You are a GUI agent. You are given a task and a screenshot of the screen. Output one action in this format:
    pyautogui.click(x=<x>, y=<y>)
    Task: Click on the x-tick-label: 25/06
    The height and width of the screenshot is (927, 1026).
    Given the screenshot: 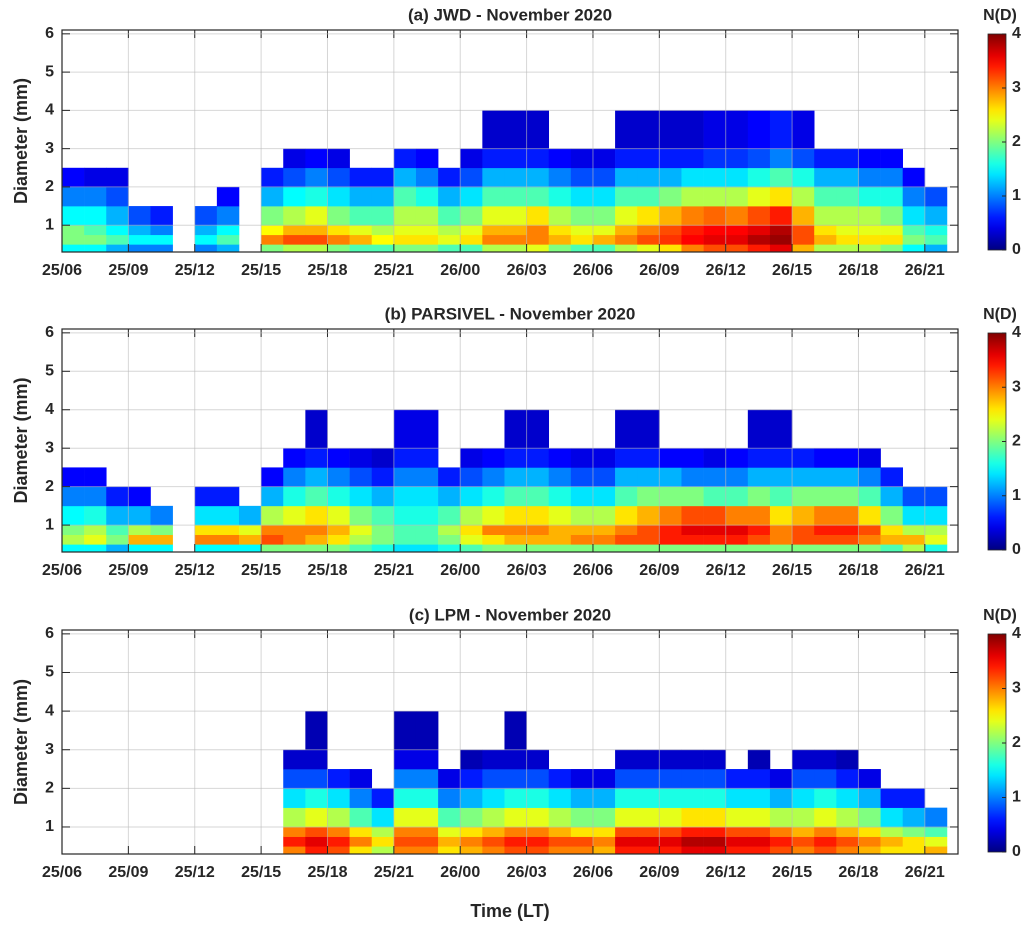 What is the action you would take?
    pyautogui.click(x=62, y=872)
    